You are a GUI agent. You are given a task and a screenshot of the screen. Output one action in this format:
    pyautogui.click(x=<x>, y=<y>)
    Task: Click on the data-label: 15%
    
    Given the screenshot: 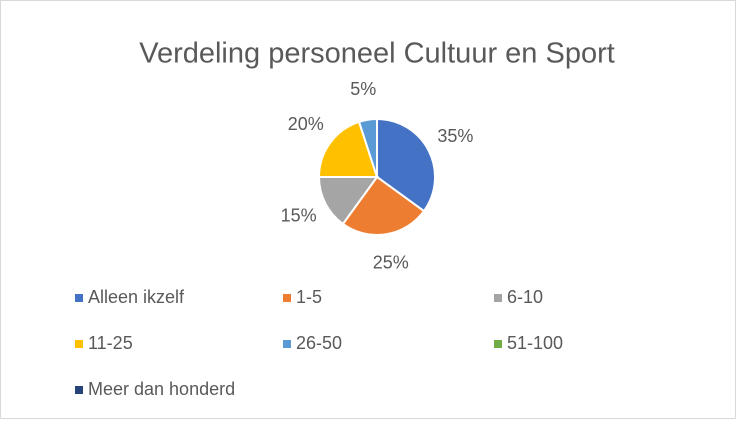 What is the action you would take?
    pyautogui.click(x=299, y=216)
    